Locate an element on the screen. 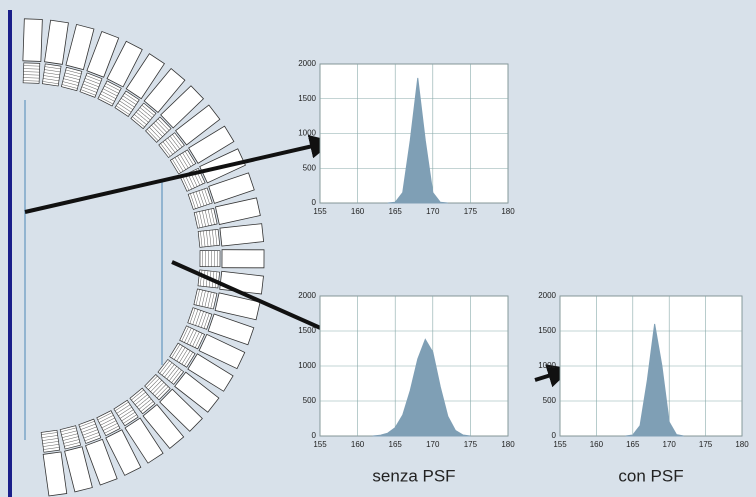 This screenshot has height=497, width=756. caption: con PSF is located at coordinates (650, 475).